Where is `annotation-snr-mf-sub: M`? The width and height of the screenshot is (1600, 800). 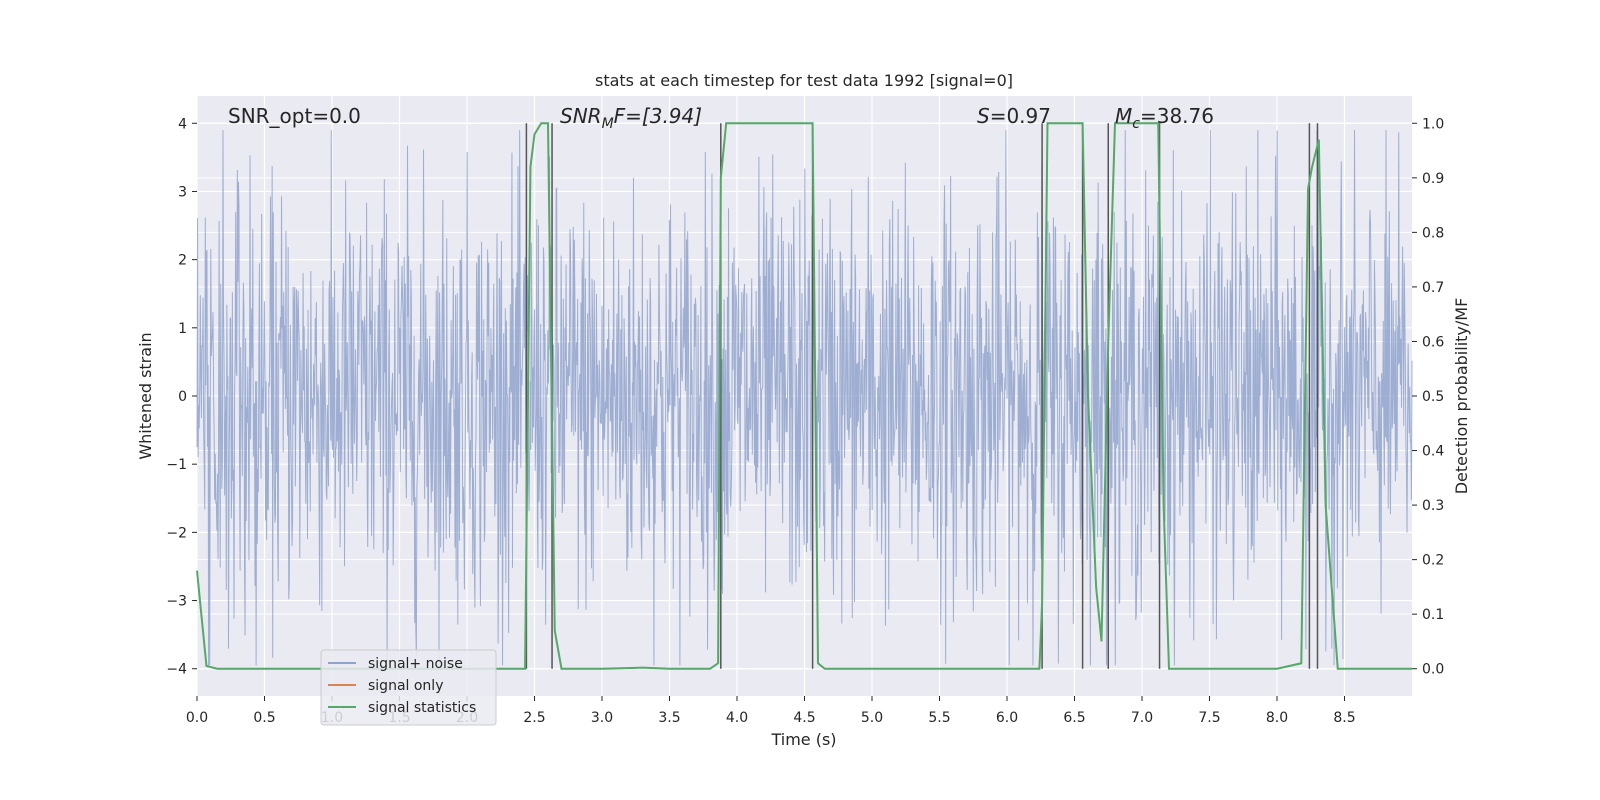
annotation-snr-mf-sub: M is located at coordinates (608, 124).